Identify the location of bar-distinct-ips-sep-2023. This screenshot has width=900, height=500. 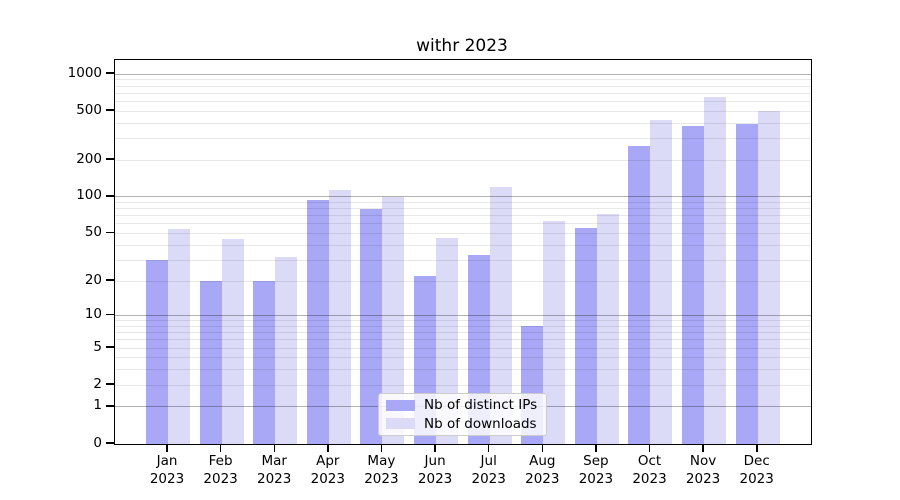
(585, 336).